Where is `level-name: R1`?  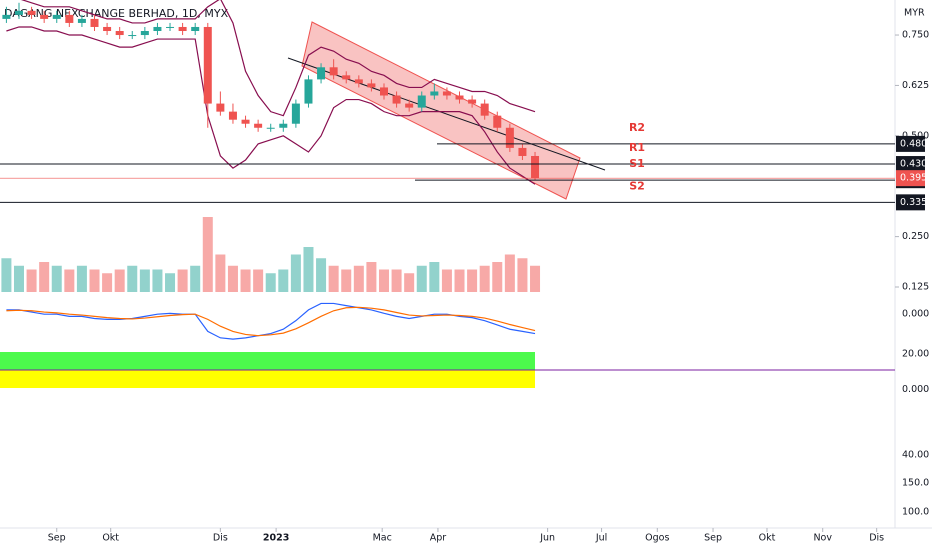
level-name: R1 is located at coordinates (637, 147).